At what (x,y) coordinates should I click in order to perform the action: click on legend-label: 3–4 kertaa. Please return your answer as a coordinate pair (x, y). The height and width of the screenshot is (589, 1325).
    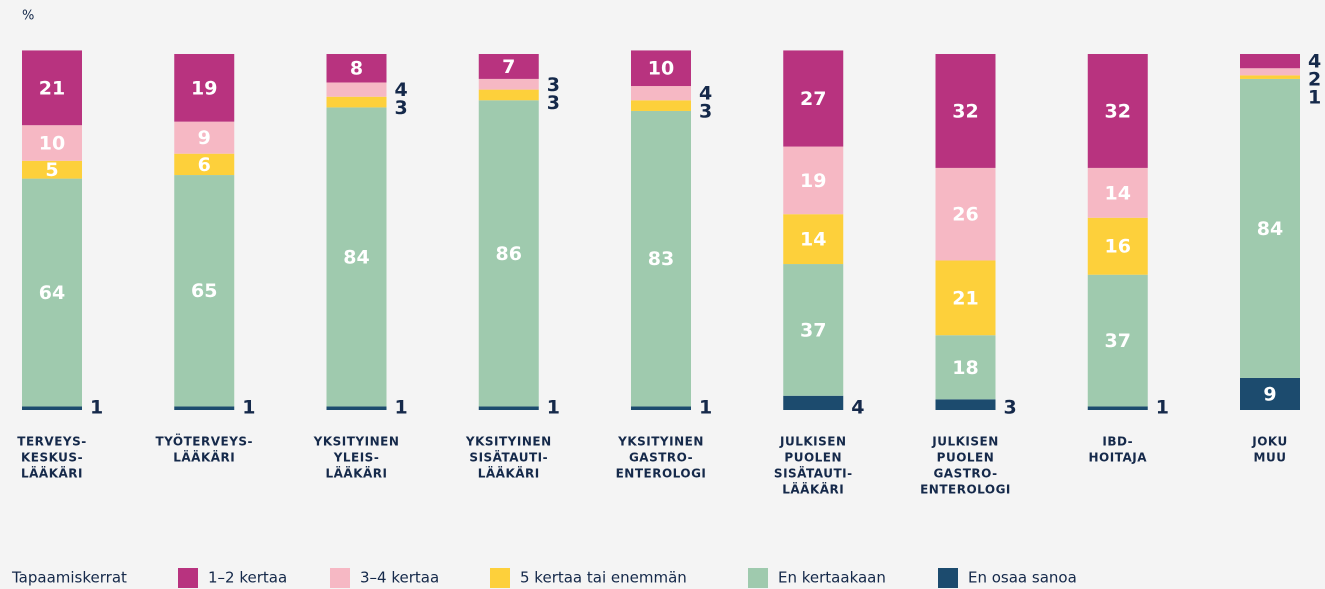
    Looking at the image, I should click on (399, 578).